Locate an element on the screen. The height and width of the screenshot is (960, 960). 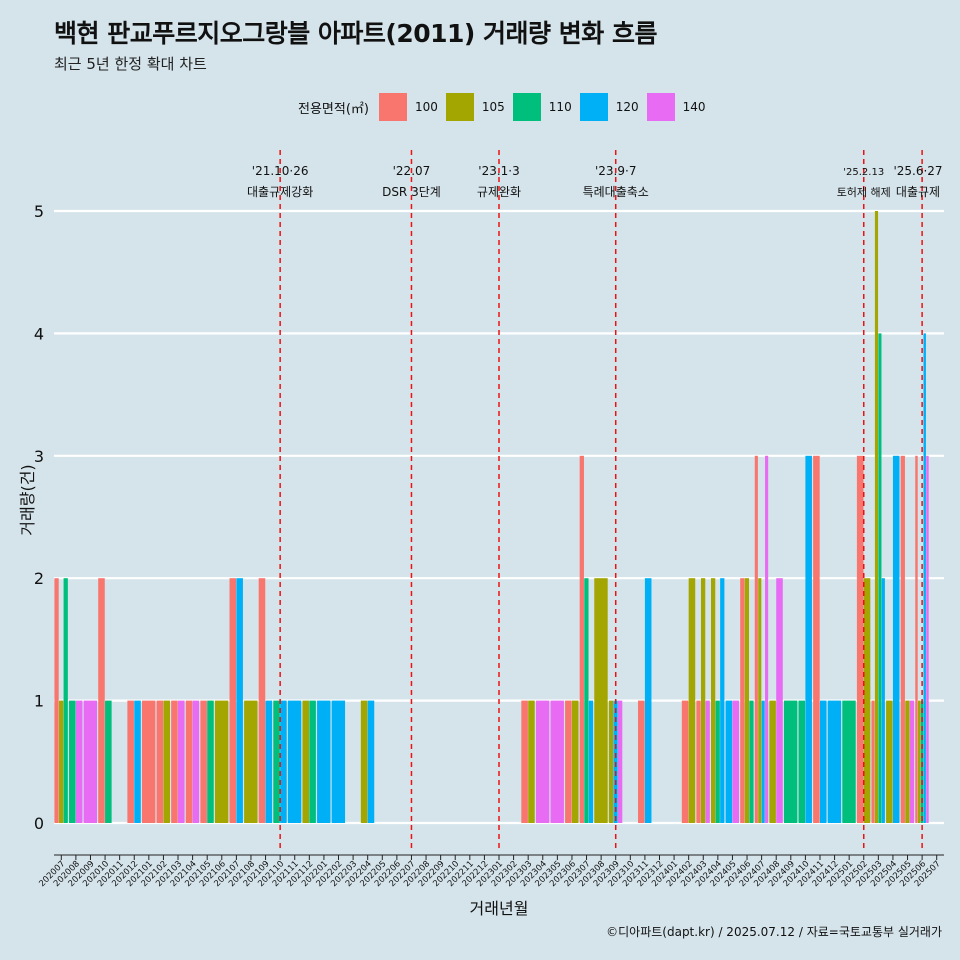
y-tick-label-2: 2 is located at coordinates (39, 578).